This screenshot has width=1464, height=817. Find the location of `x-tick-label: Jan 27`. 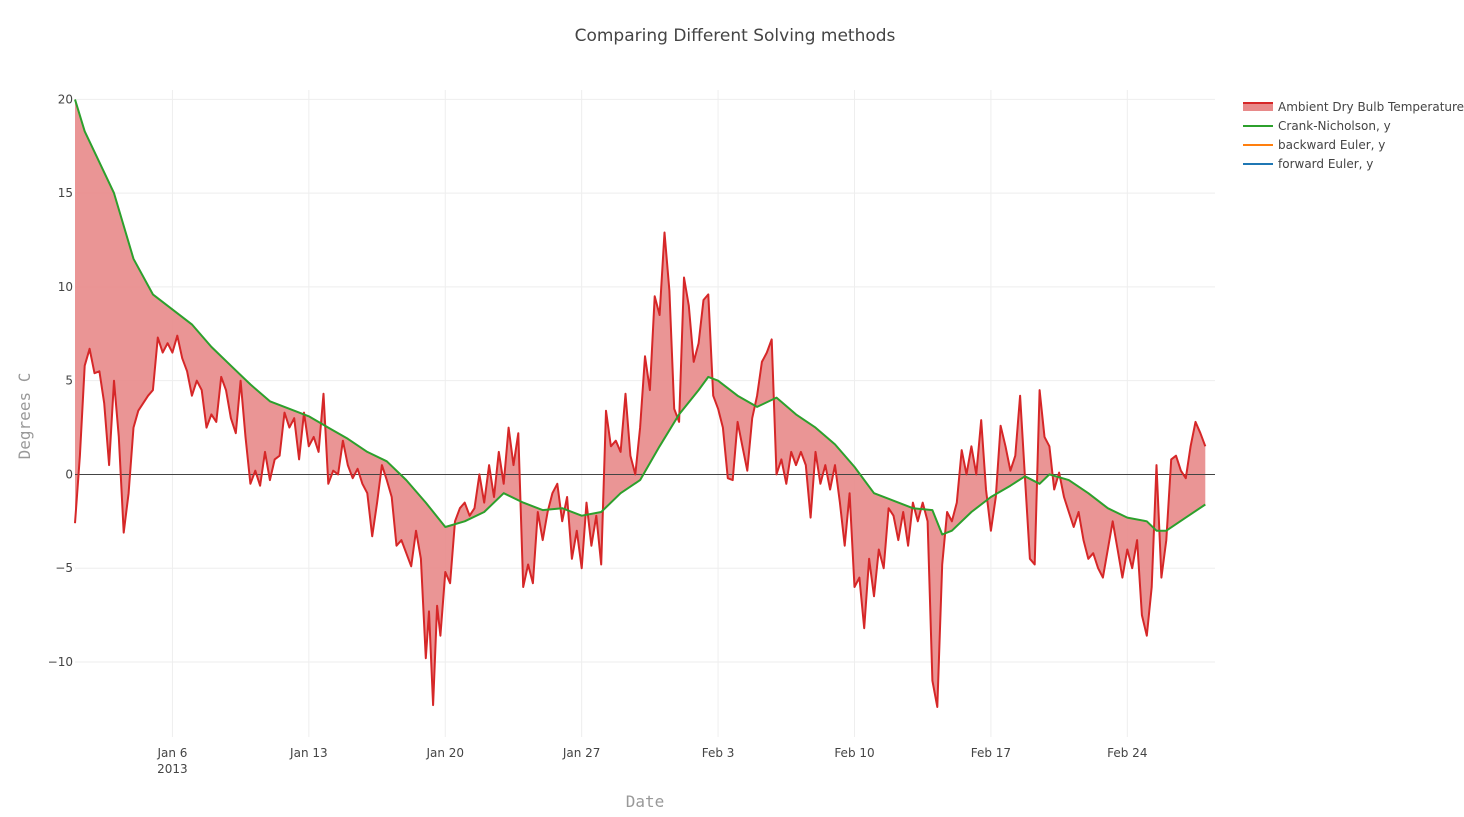

x-tick-label: Jan 27 is located at coordinates (581, 753).